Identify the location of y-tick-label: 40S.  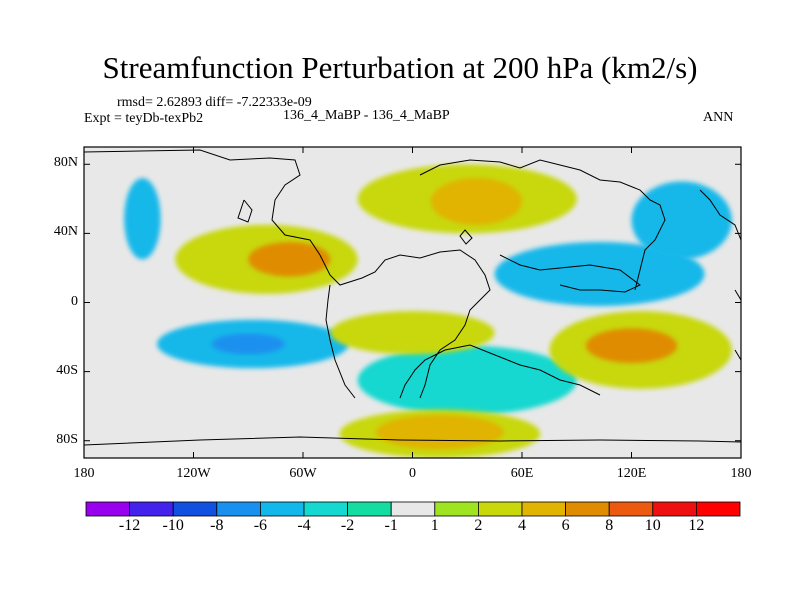
(67, 370).